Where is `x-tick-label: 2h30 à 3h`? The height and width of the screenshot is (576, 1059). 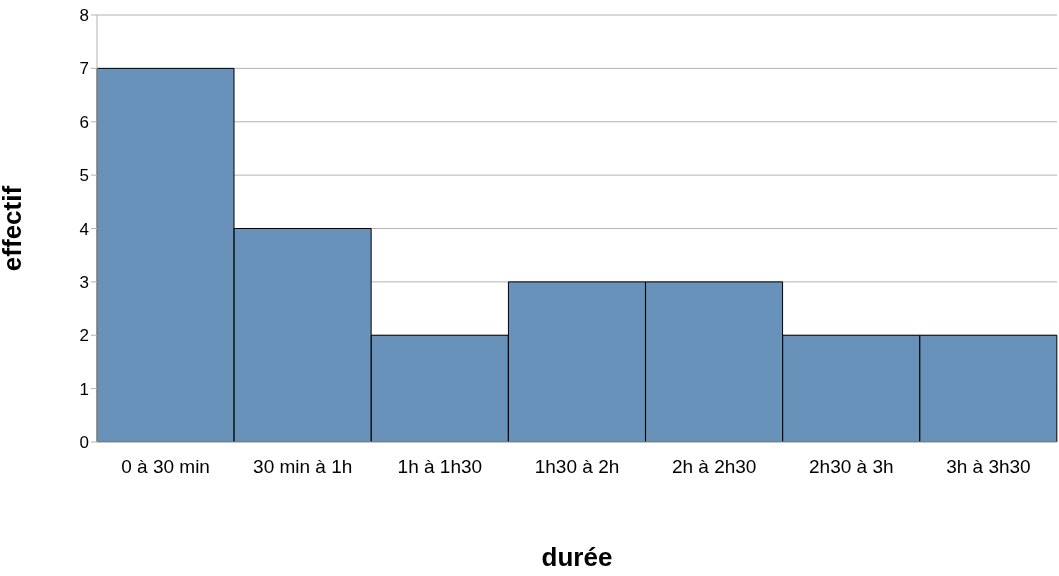 x-tick-label: 2h30 à 3h is located at coordinates (851, 467).